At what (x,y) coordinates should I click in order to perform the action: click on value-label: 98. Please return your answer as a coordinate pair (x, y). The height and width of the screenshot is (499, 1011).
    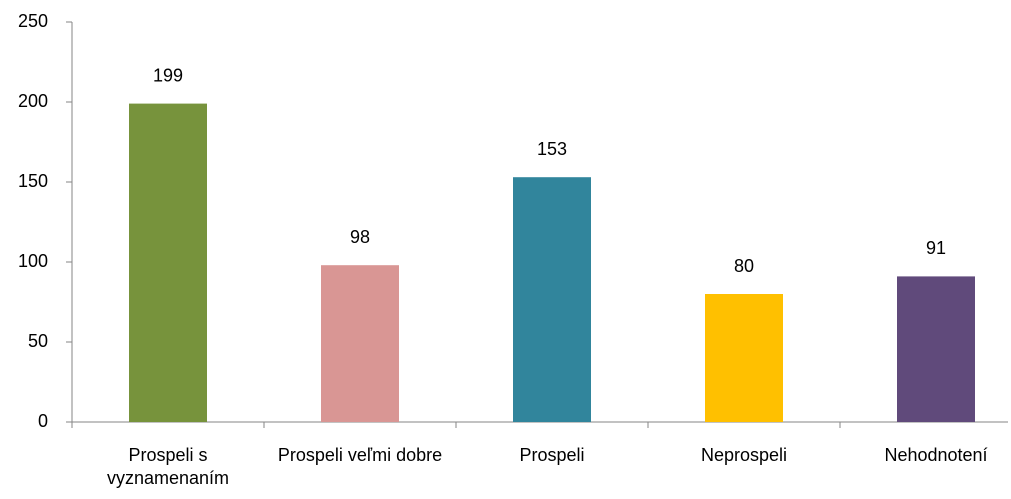
    Looking at the image, I should click on (360, 237).